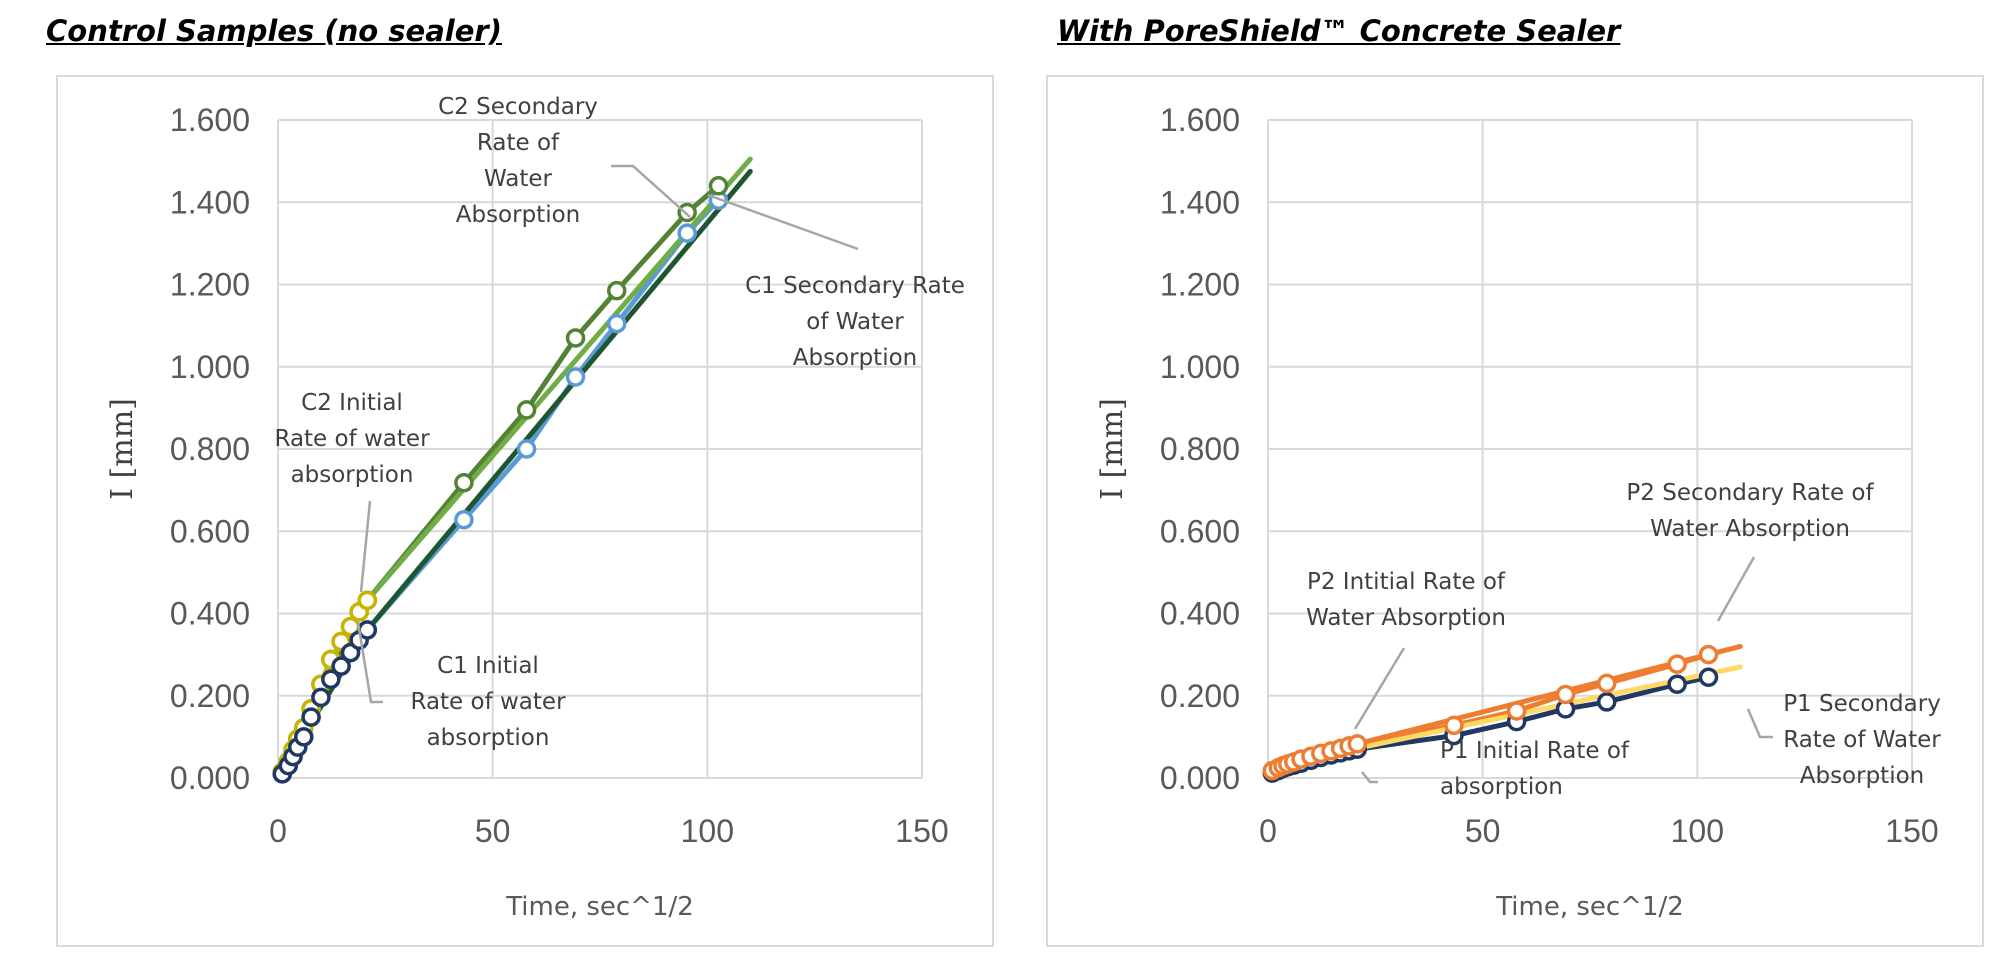 This screenshot has height=976, width=2009. Describe the element at coordinates (1406, 582) in the screenshot. I see `annotation-label: P2 Intitial Rate of` at that location.